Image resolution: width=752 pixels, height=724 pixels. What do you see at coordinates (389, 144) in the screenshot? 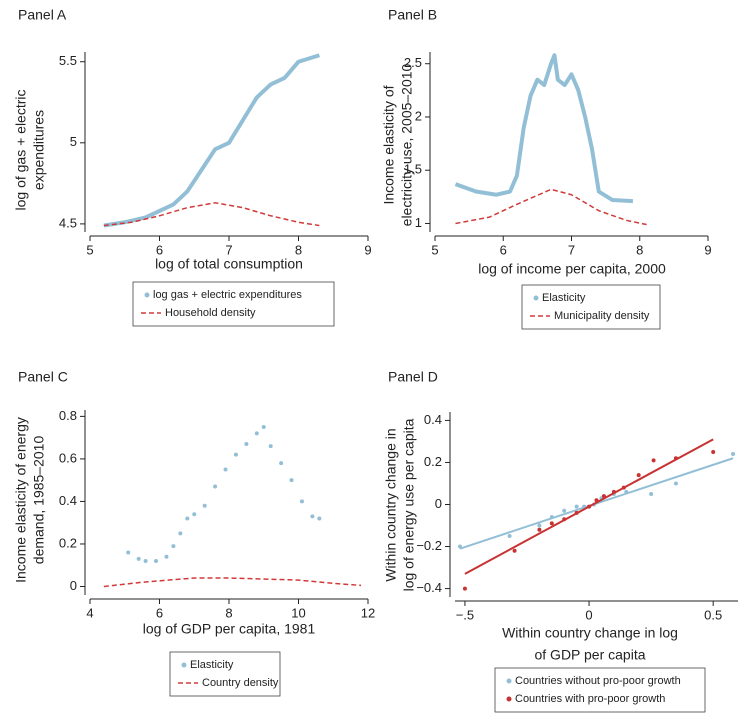
I see `y-axis-label: Income elasticity of` at bounding box center [389, 144].